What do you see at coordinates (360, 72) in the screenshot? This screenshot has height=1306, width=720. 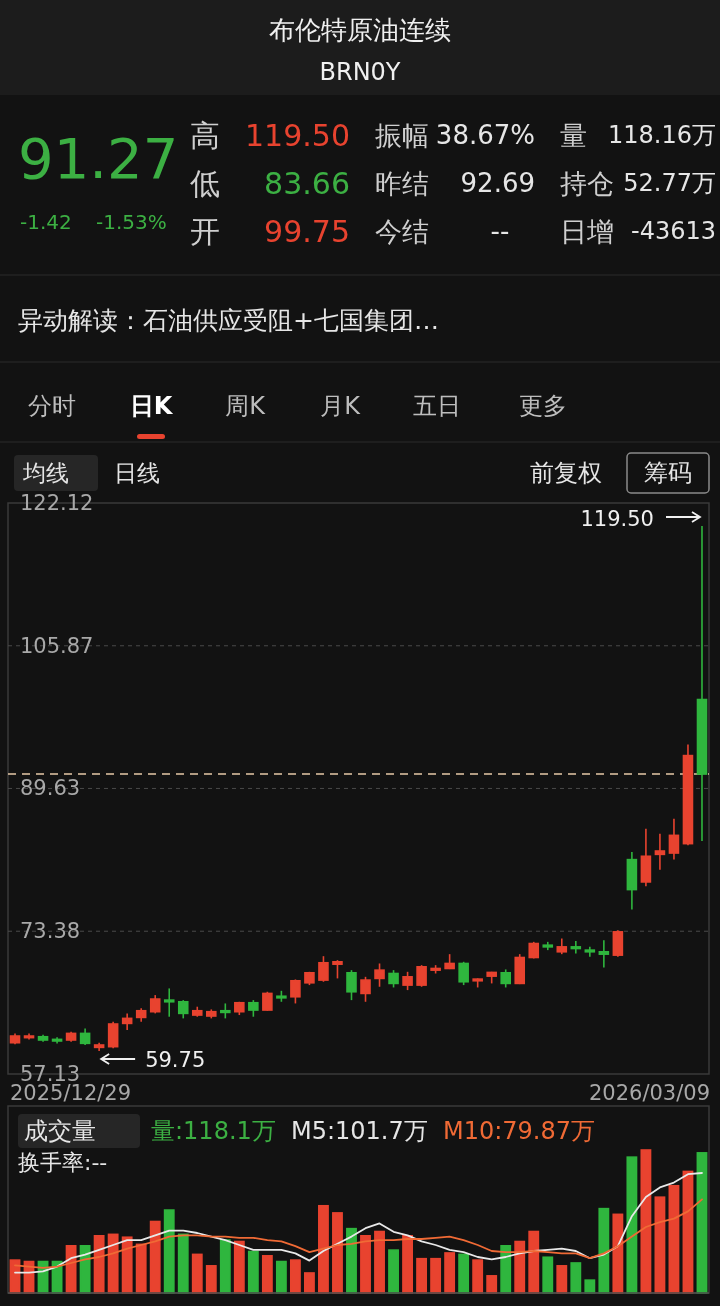 I see `text: BRN0Y` at bounding box center [360, 72].